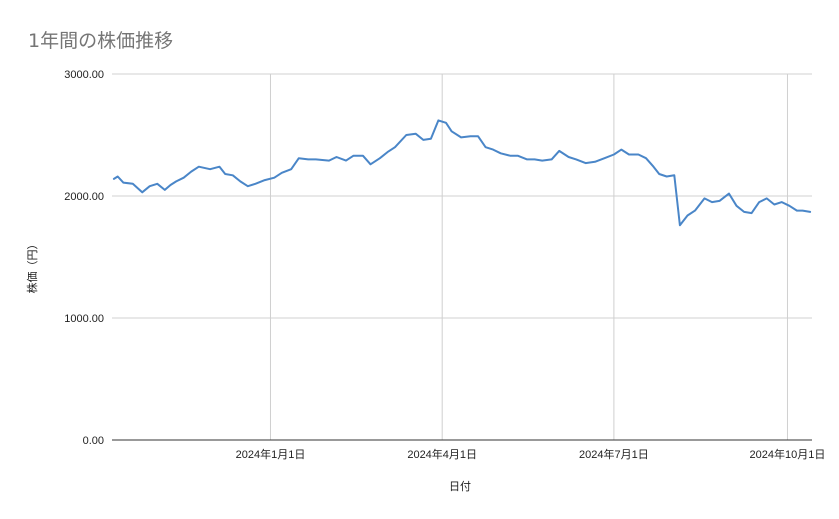  I want to click on y-tick-label: 1000.00, so click(84, 319).